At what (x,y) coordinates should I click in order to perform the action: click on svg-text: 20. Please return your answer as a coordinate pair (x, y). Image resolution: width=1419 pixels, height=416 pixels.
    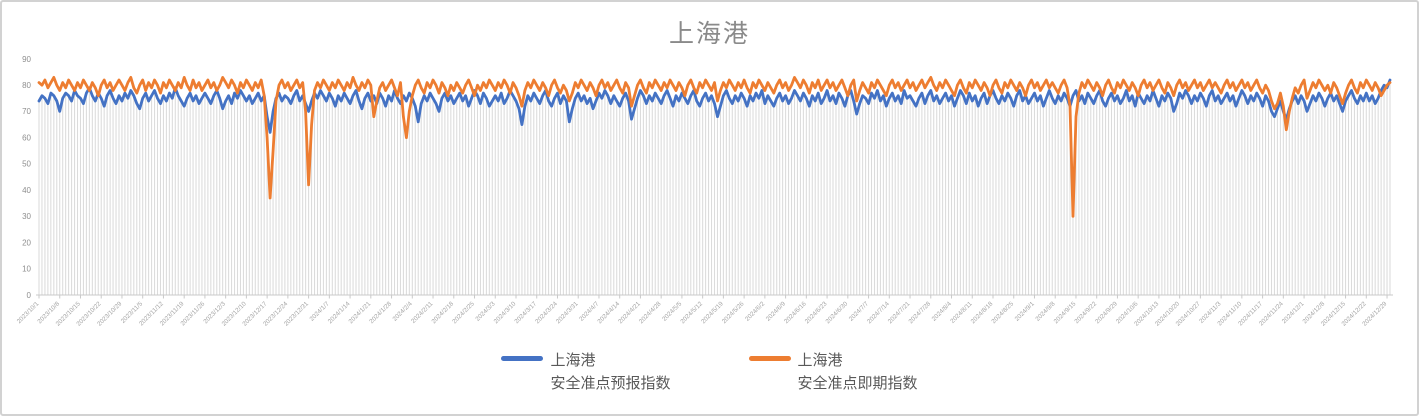
    Looking at the image, I should click on (26, 242).